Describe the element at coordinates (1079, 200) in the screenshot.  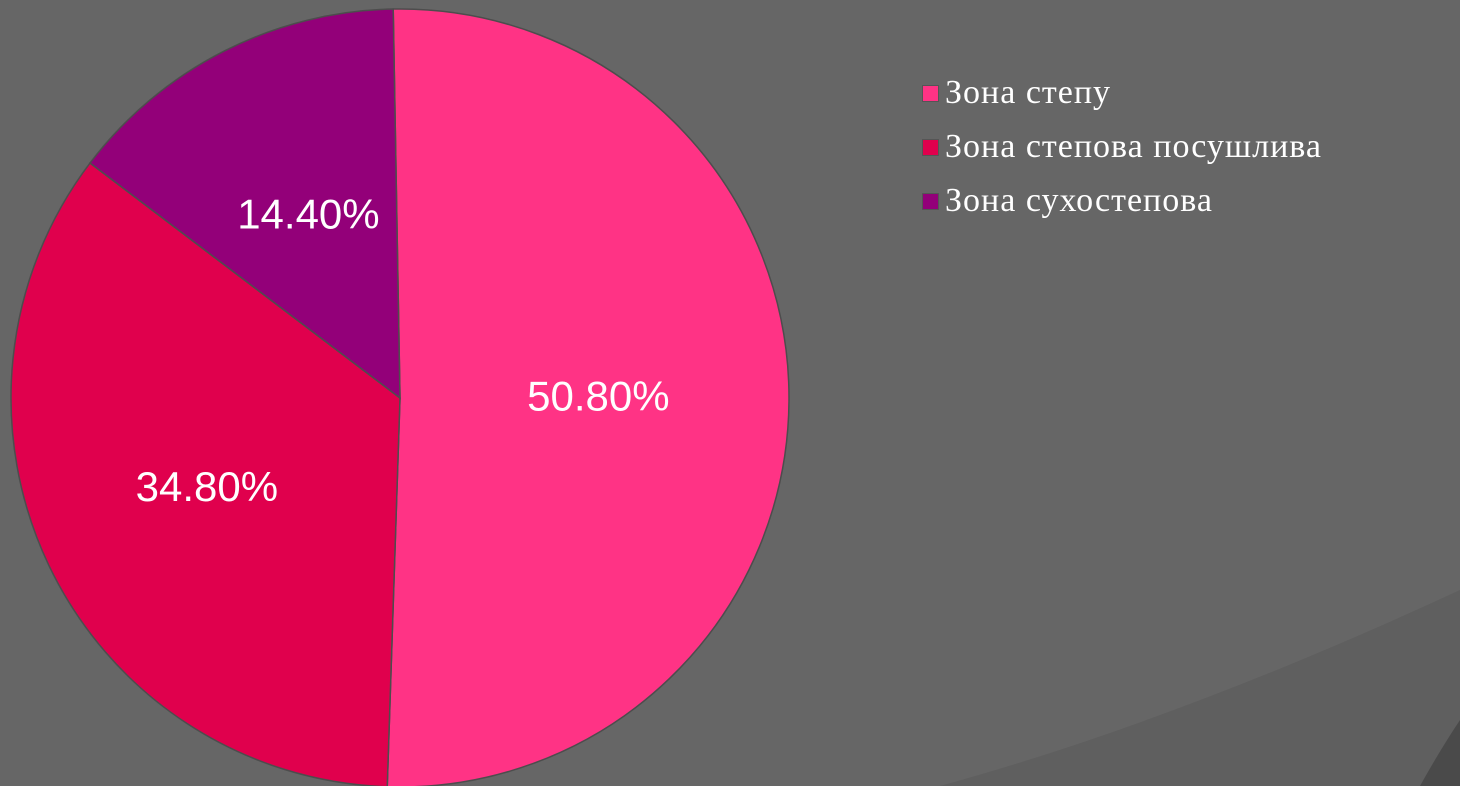
I see `legend-label-3: Зона сухостепова` at that location.